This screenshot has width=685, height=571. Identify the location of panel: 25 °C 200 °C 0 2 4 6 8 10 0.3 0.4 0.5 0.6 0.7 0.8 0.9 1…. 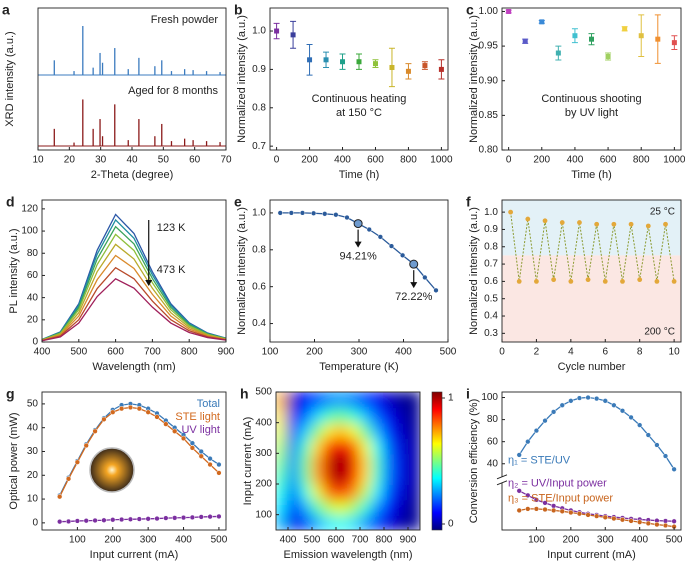
(574, 283).